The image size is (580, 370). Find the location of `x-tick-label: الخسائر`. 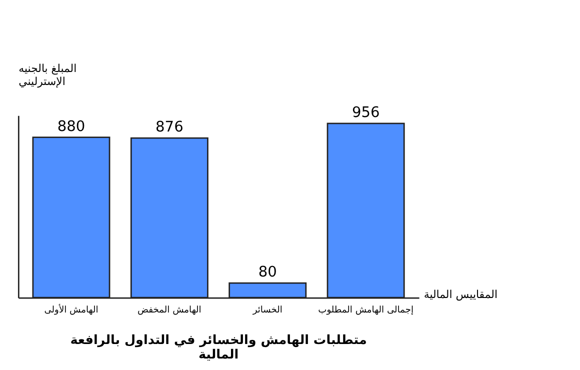

x-tick-label: الخسائر is located at coordinates (267, 311).